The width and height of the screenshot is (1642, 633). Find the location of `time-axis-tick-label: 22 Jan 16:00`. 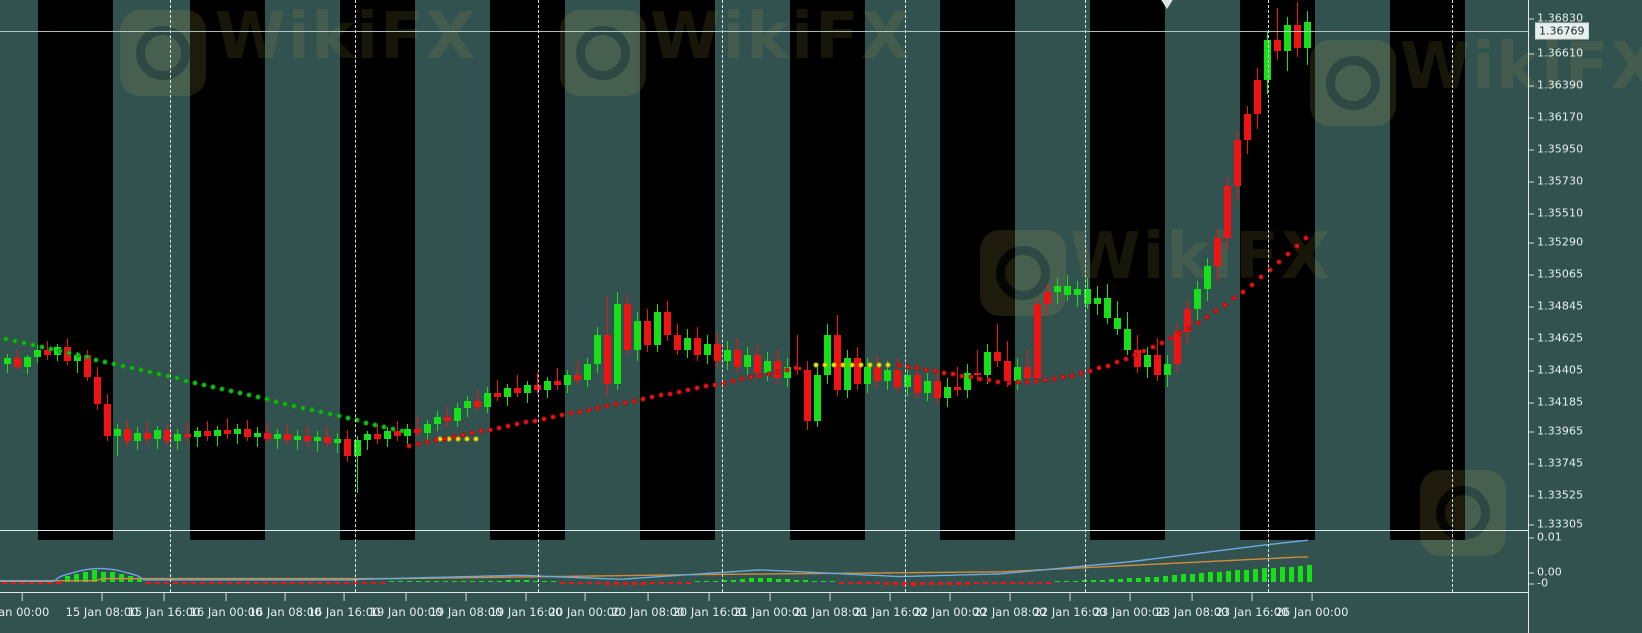

time-axis-tick-label: 22 Jan 16:00 is located at coordinates (1070, 612).